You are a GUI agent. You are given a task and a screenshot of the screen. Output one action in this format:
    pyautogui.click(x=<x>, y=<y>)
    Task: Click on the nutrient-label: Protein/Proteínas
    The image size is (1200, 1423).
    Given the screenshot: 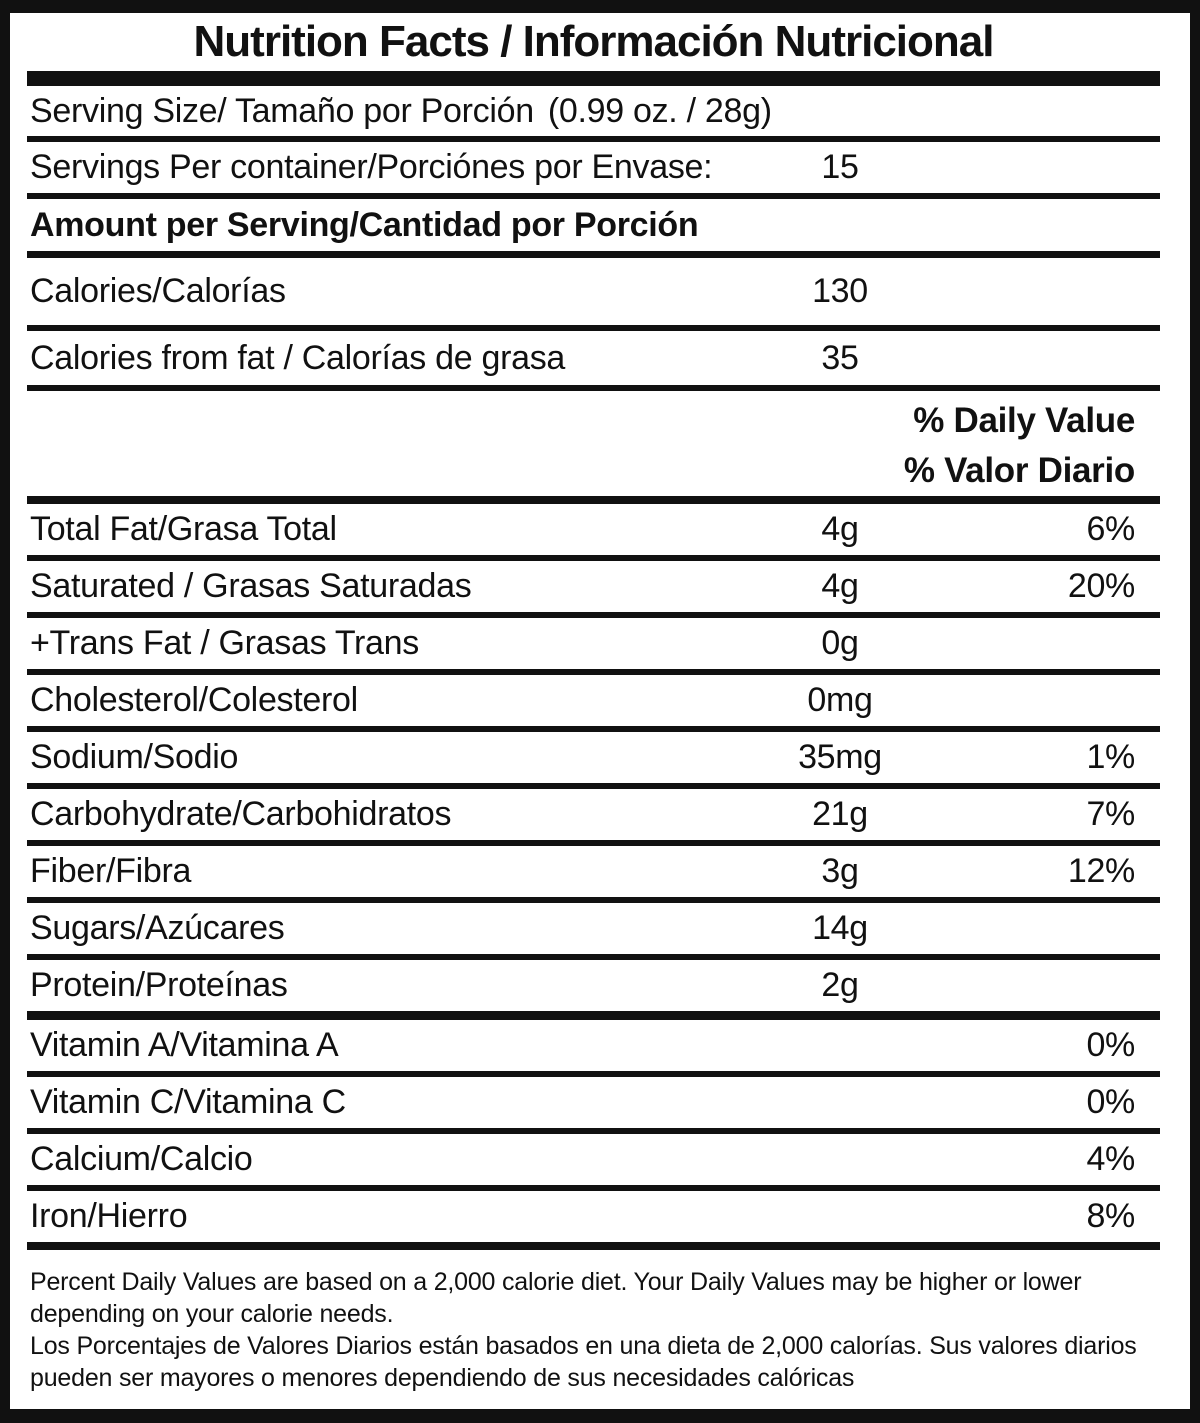 What is the action you would take?
    pyautogui.click(x=159, y=985)
    